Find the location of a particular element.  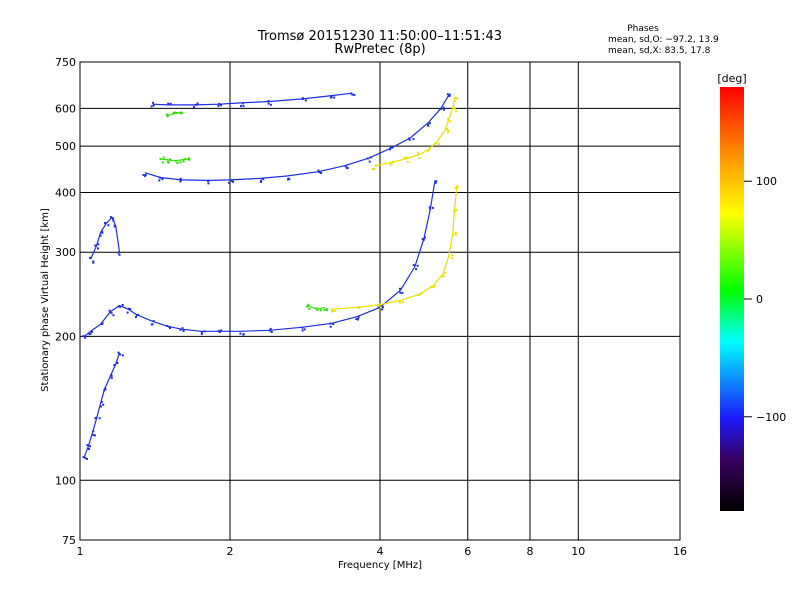

y-tick-label: 750 is located at coordinates (65, 62).